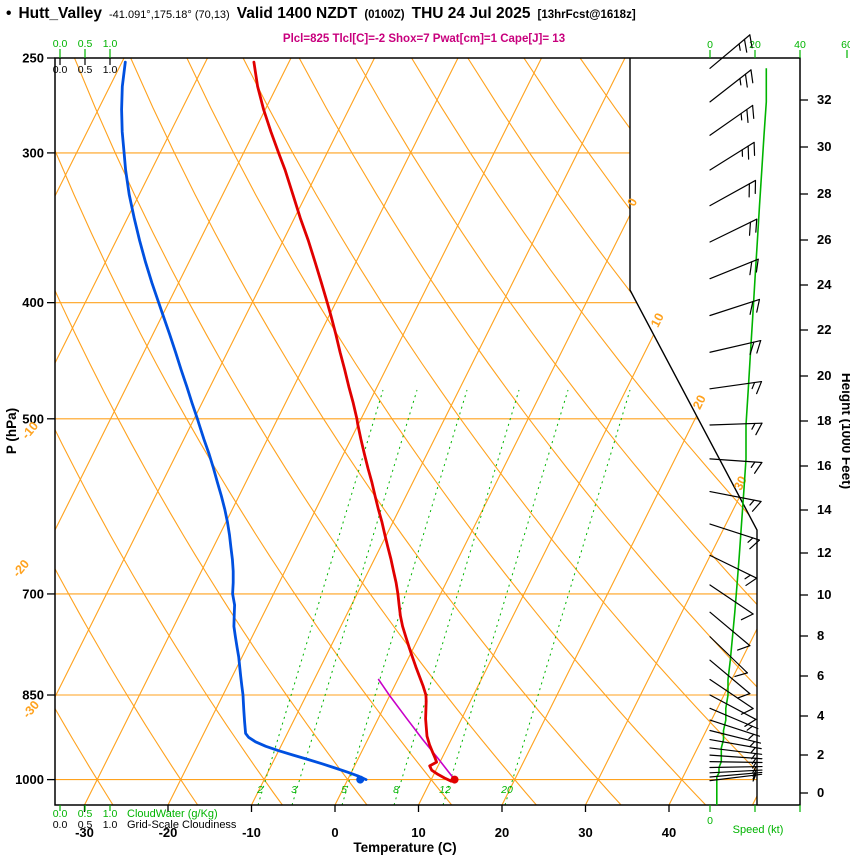 This screenshot has height=860, width=850. What do you see at coordinates (844, 431) in the screenshot?
I see `height-axis-label: Height (1000 Feet)` at bounding box center [844, 431].